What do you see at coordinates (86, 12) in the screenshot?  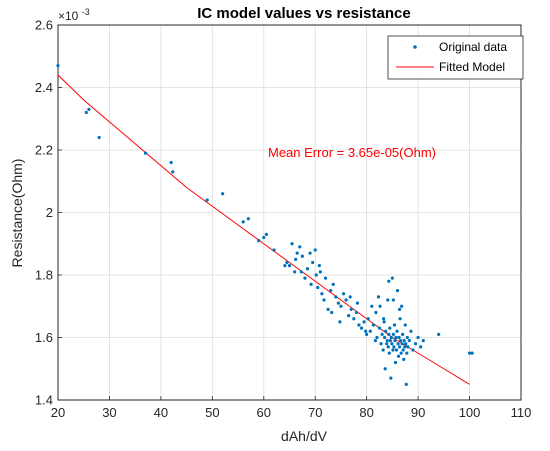 I see `y-exponent-power: -3` at bounding box center [86, 12].